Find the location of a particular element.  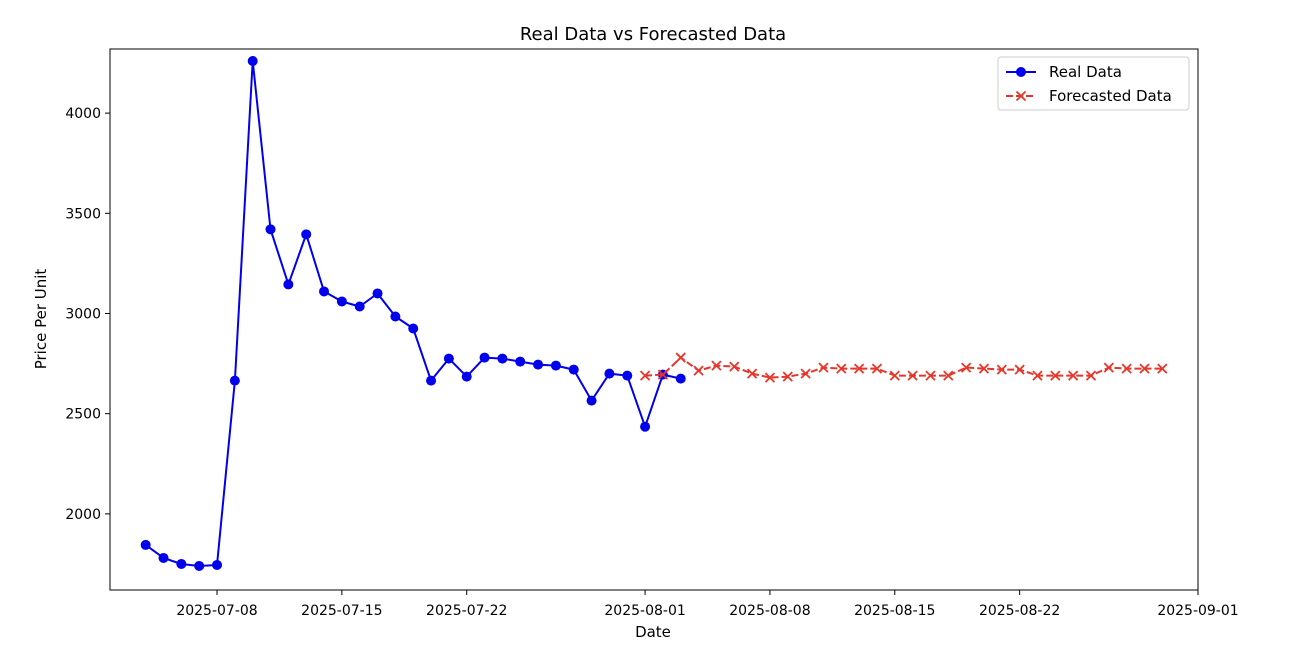

y-tick-label: 2500 is located at coordinates (83, 415).